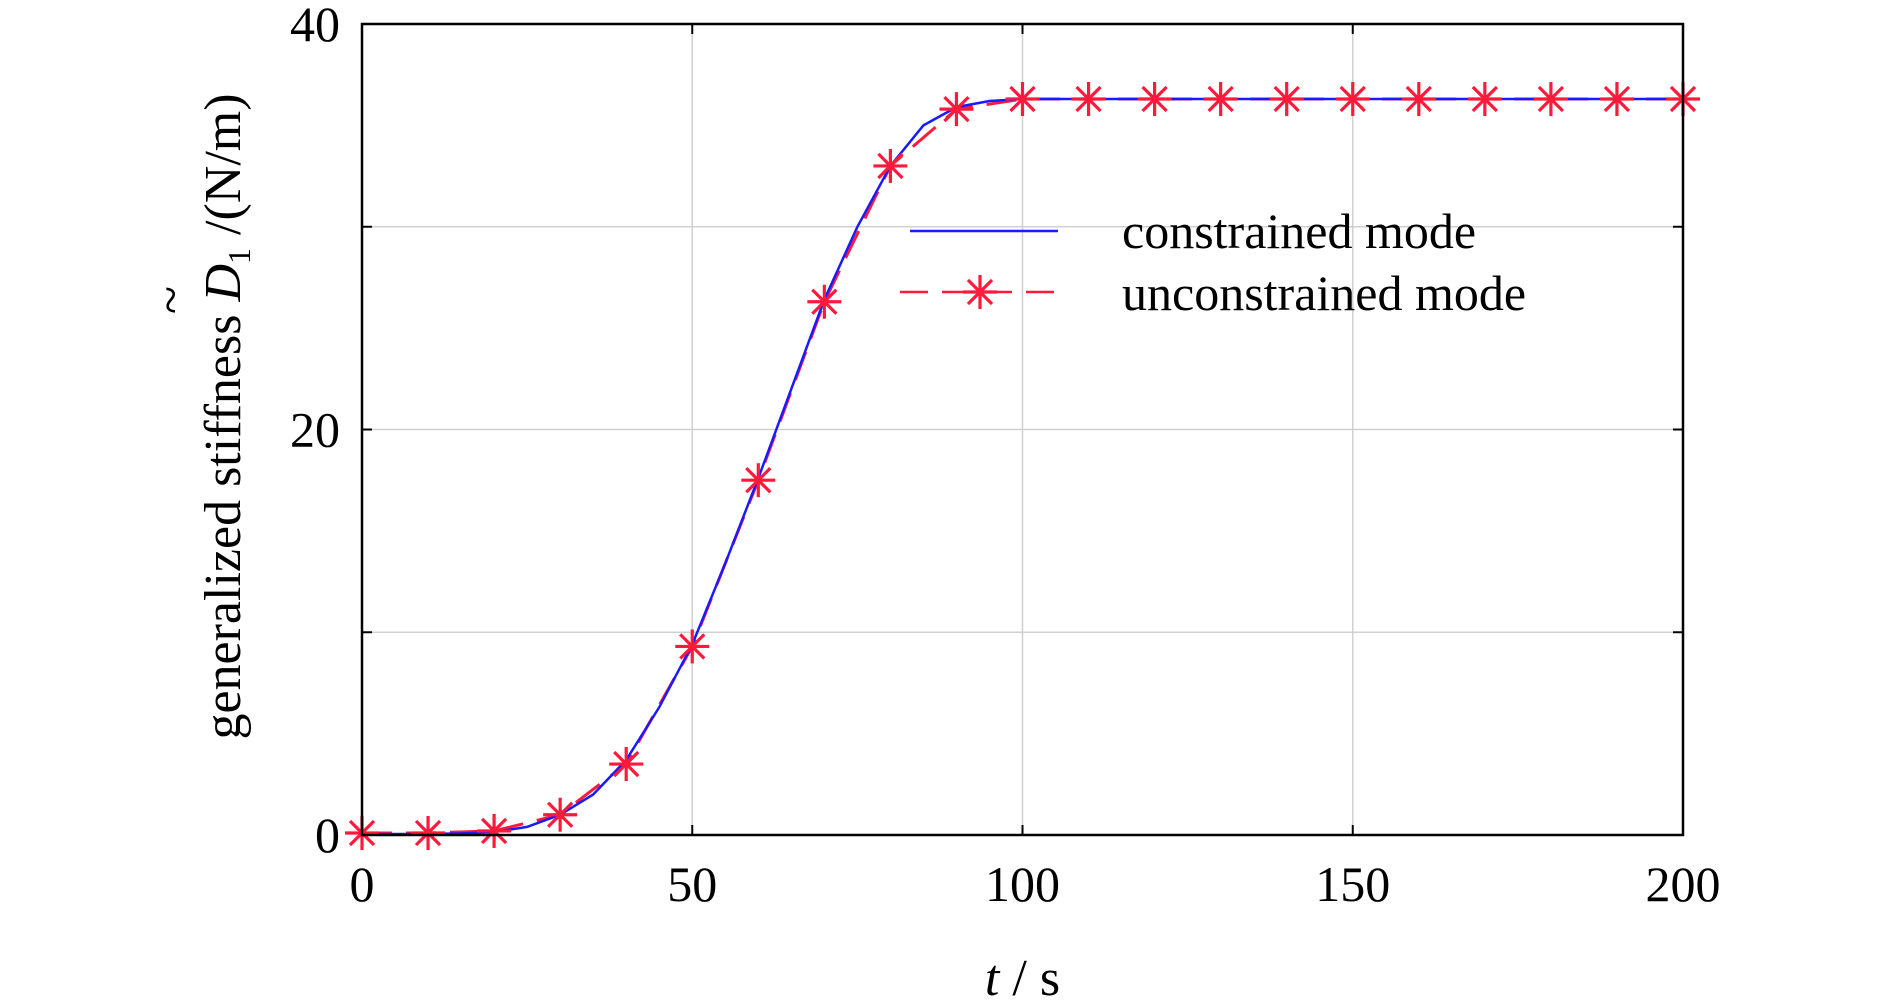  I want to click on legend-marker-star, so click(980, 292).